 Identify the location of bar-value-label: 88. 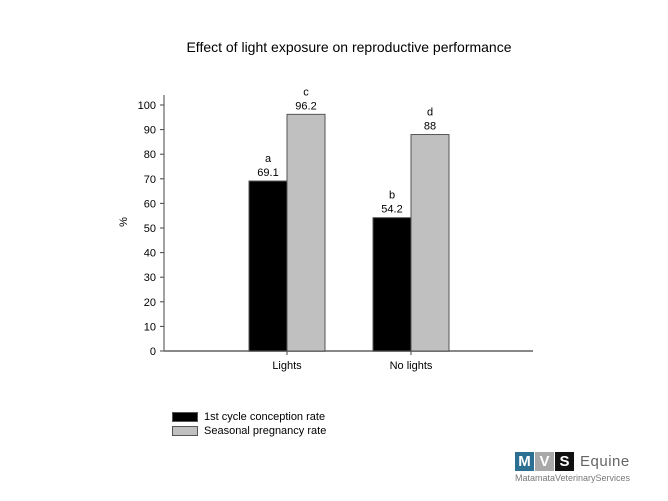
(430, 127).